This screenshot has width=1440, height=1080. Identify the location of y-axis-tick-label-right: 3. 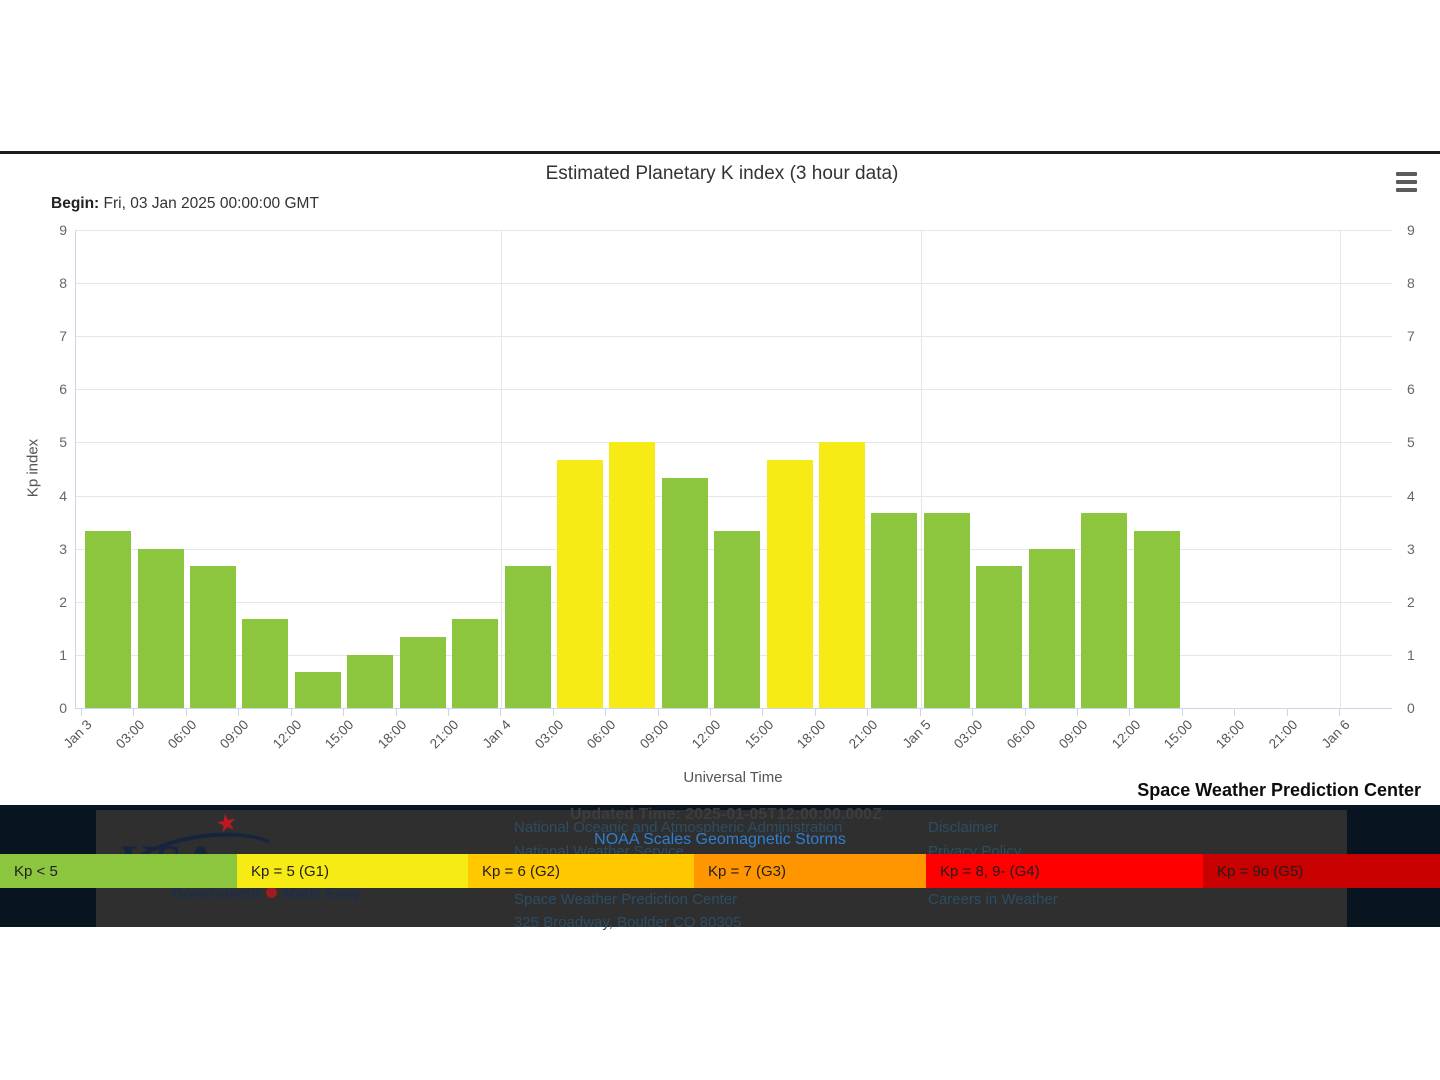
(1411, 548).